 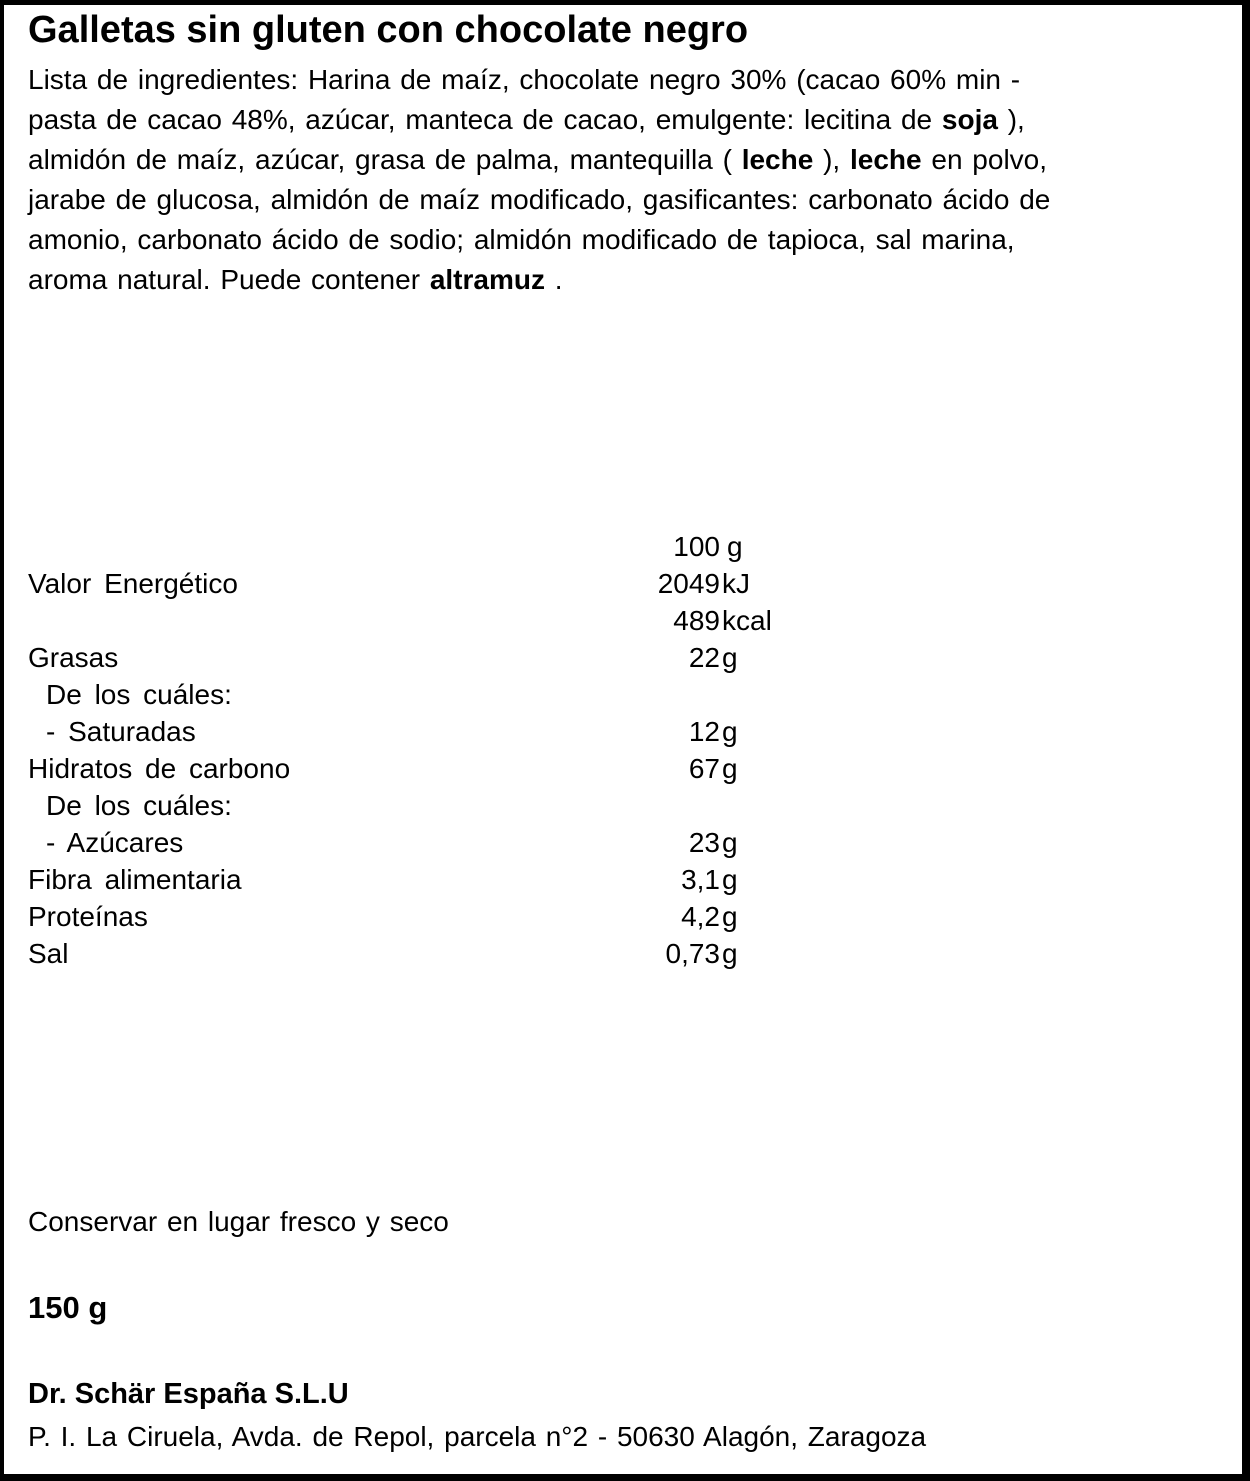 I want to click on nutrient-value: 489, so click(x=696, y=620).